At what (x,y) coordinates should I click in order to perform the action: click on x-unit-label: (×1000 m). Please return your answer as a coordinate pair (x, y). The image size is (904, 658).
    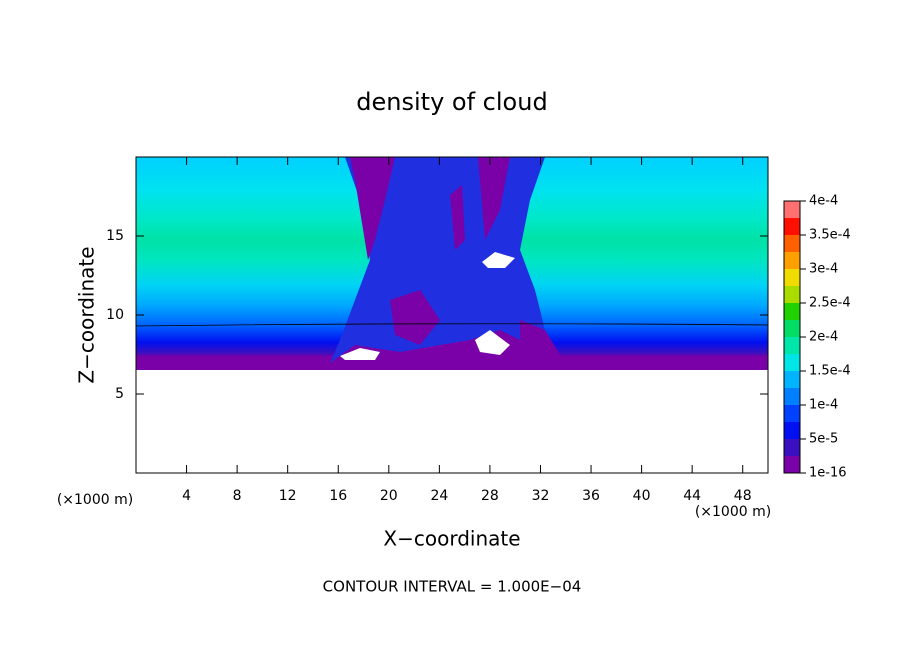
    Looking at the image, I should click on (733, 512).